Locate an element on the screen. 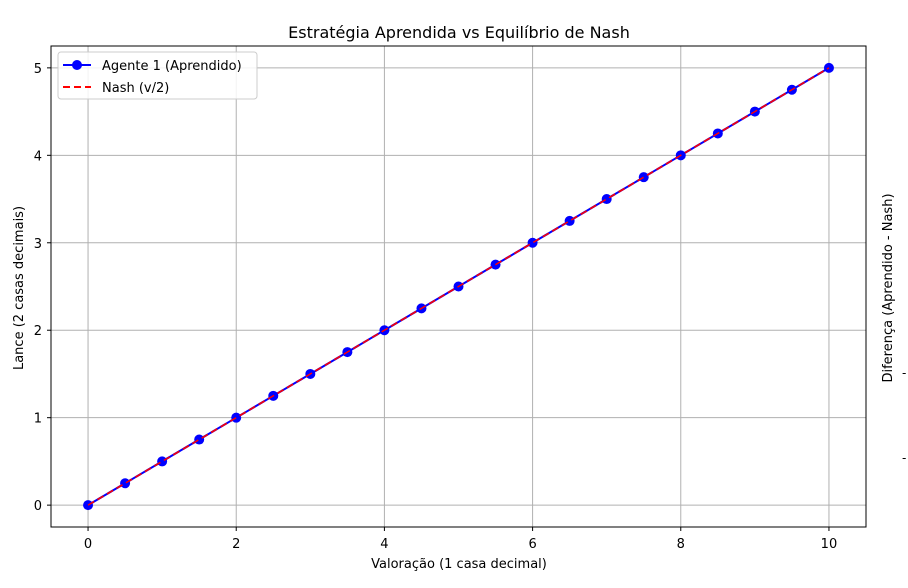 The width and height of the screenshot is (908, 588). y-tick-label: 4 is located at coordinates (38, 156).